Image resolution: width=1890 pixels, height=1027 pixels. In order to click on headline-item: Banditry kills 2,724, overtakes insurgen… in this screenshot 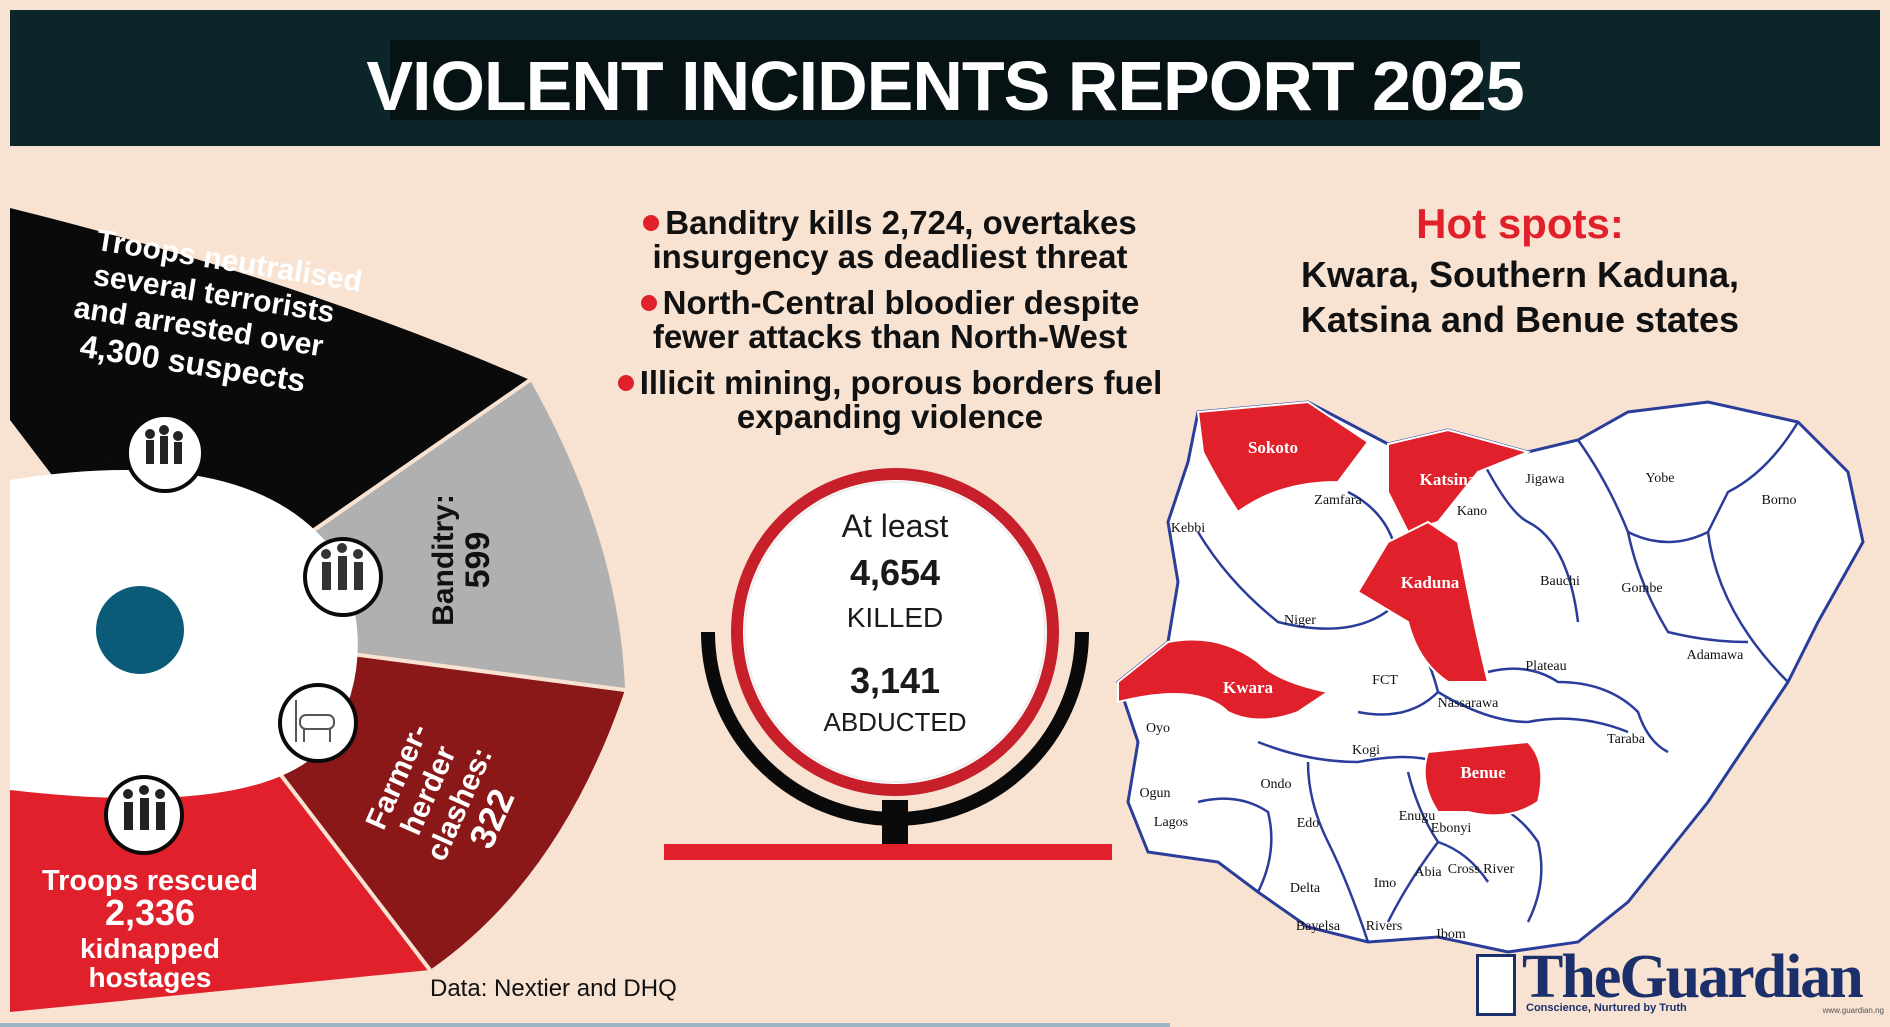, I will do `click(890, 240)`.